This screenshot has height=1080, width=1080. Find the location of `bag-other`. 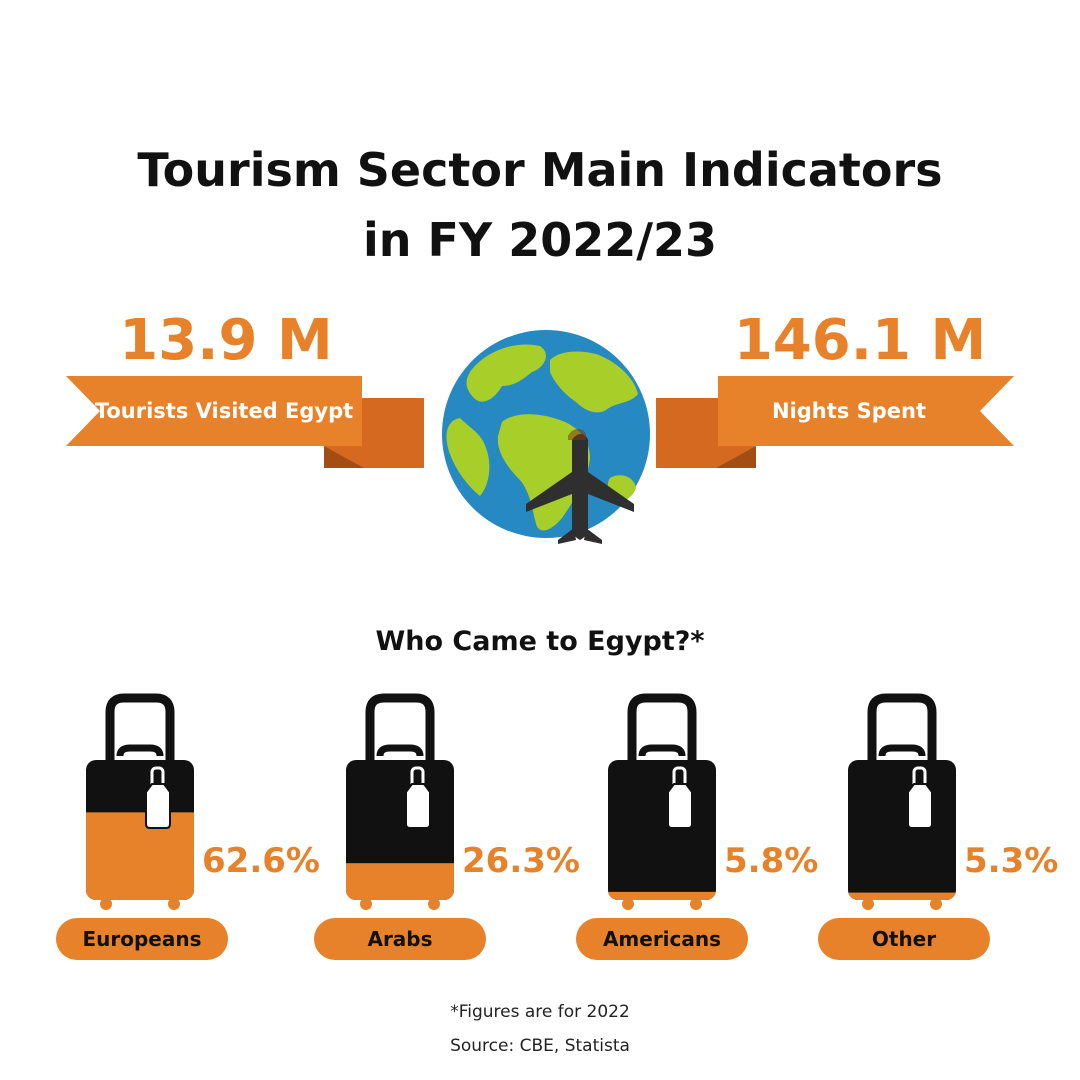

bag-other is located at coordinates (902, 801).